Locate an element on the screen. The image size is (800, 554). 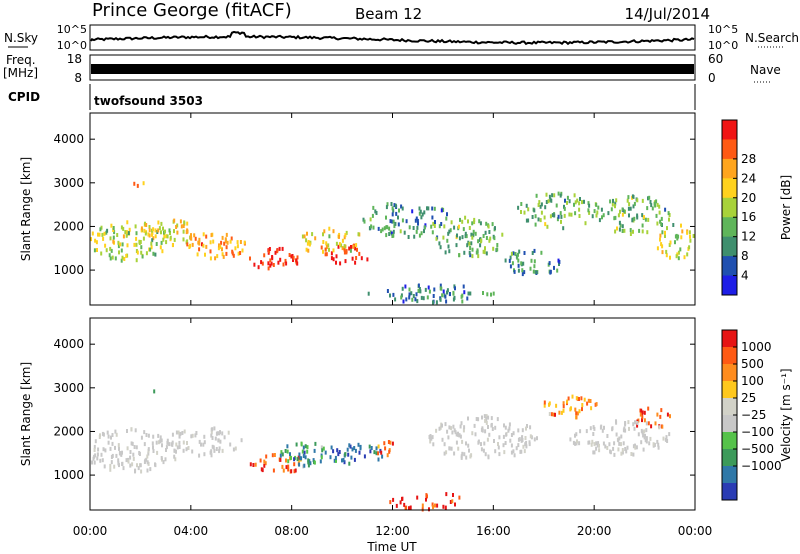
cpid-value: twofsound 3503 is located at coordinates (148, 101).